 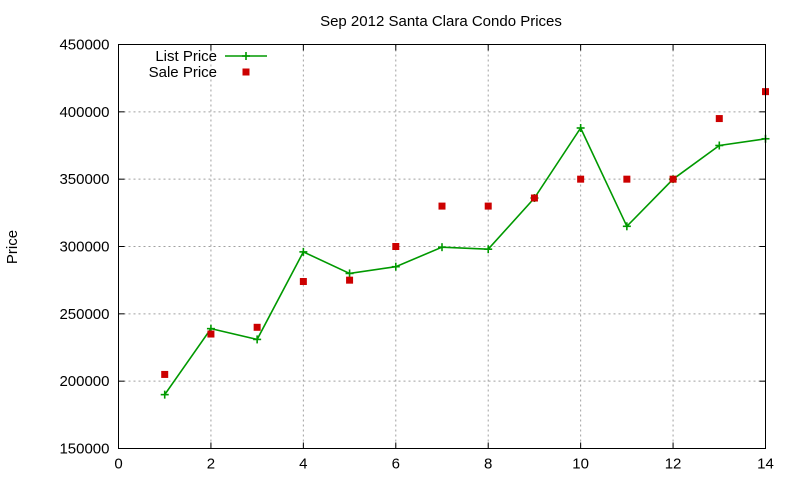 What do you see at coordinates (580, 464) in the screenshot?
I see `x-tick-label: 10` at bounding box center [580, 464].